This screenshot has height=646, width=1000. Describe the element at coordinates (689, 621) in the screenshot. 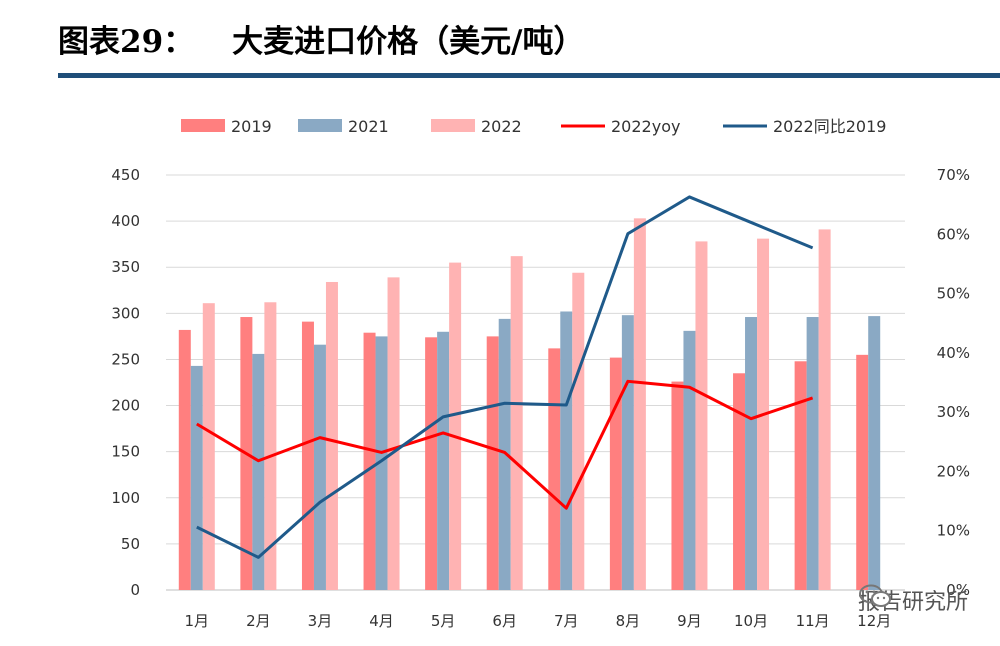

I see `x-tick-label: 9月` at that location.